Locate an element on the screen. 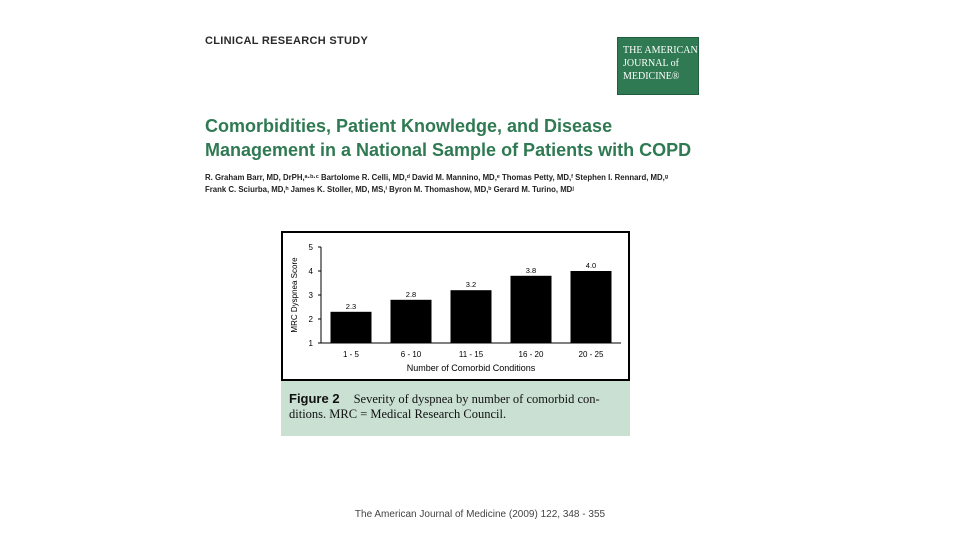 This screenshot has height=540, width=960. y-tick-label: 1 is located at coordinates (311, 343).